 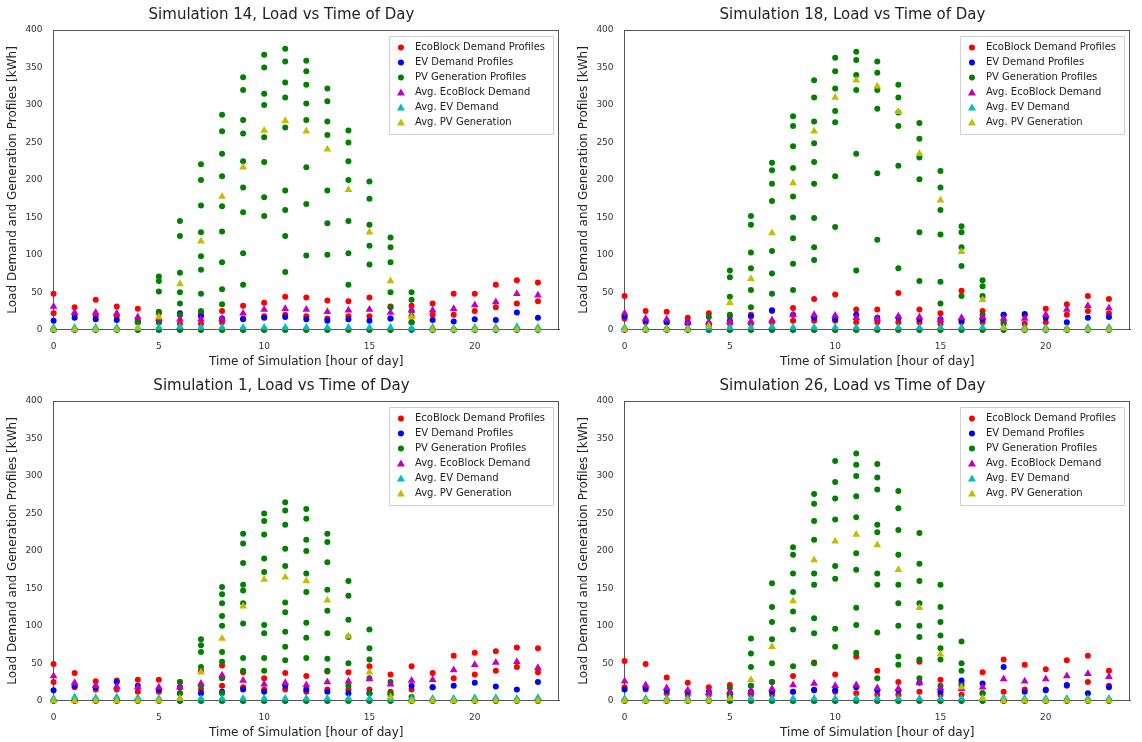 What do you see at coordinates (281, 384) in the screenshot?
I see `chart-title: Simulation 1, Load vs Time of Day` at bounding box center [281, 384].